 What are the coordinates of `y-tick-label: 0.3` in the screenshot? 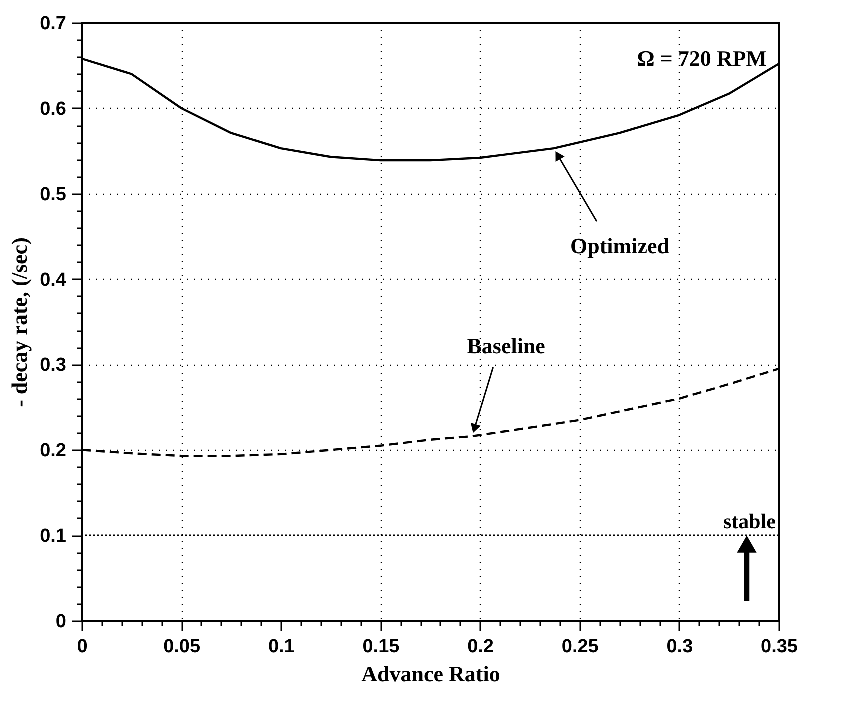 It's located at (53, 365).